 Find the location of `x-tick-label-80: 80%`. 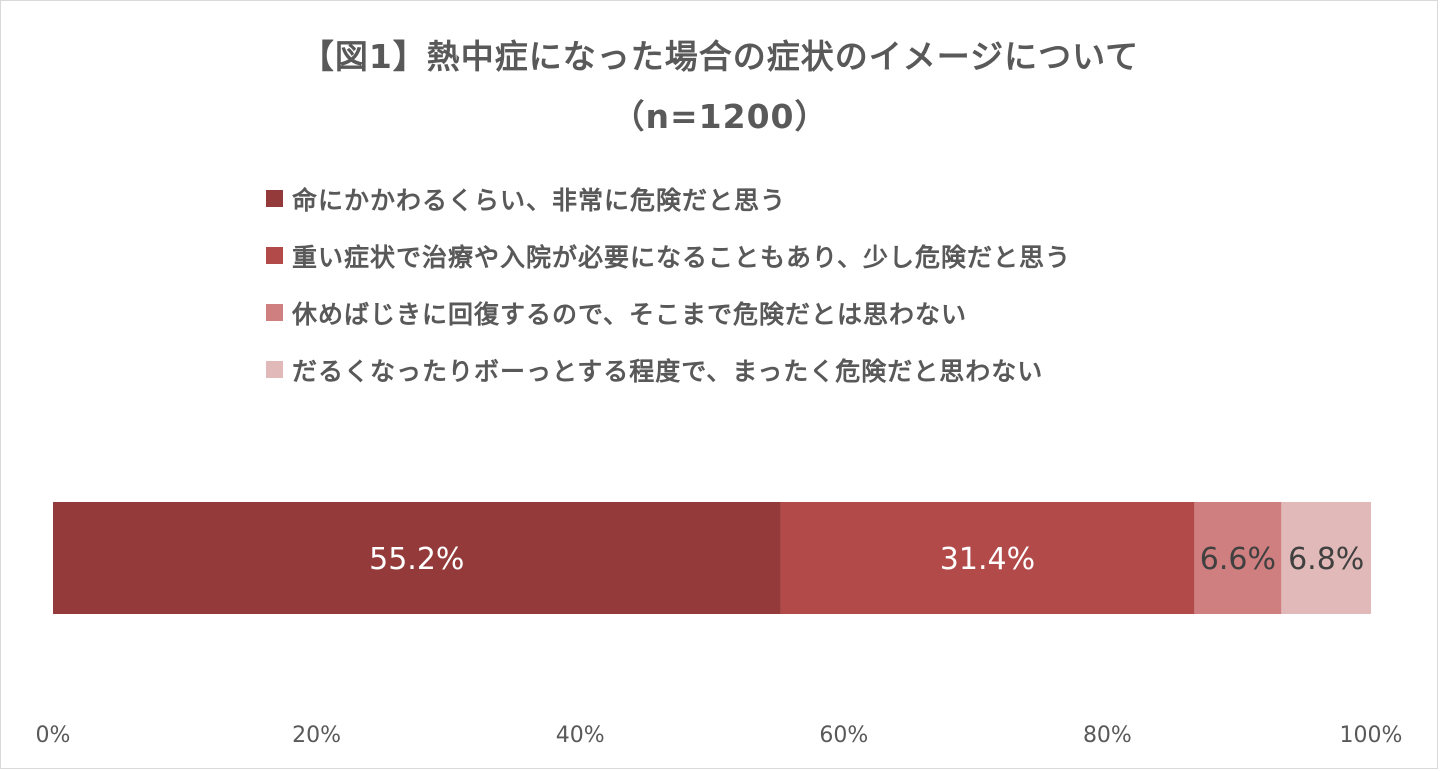

x-tick-label-80: 80% is located at coordinates (1107, 735).